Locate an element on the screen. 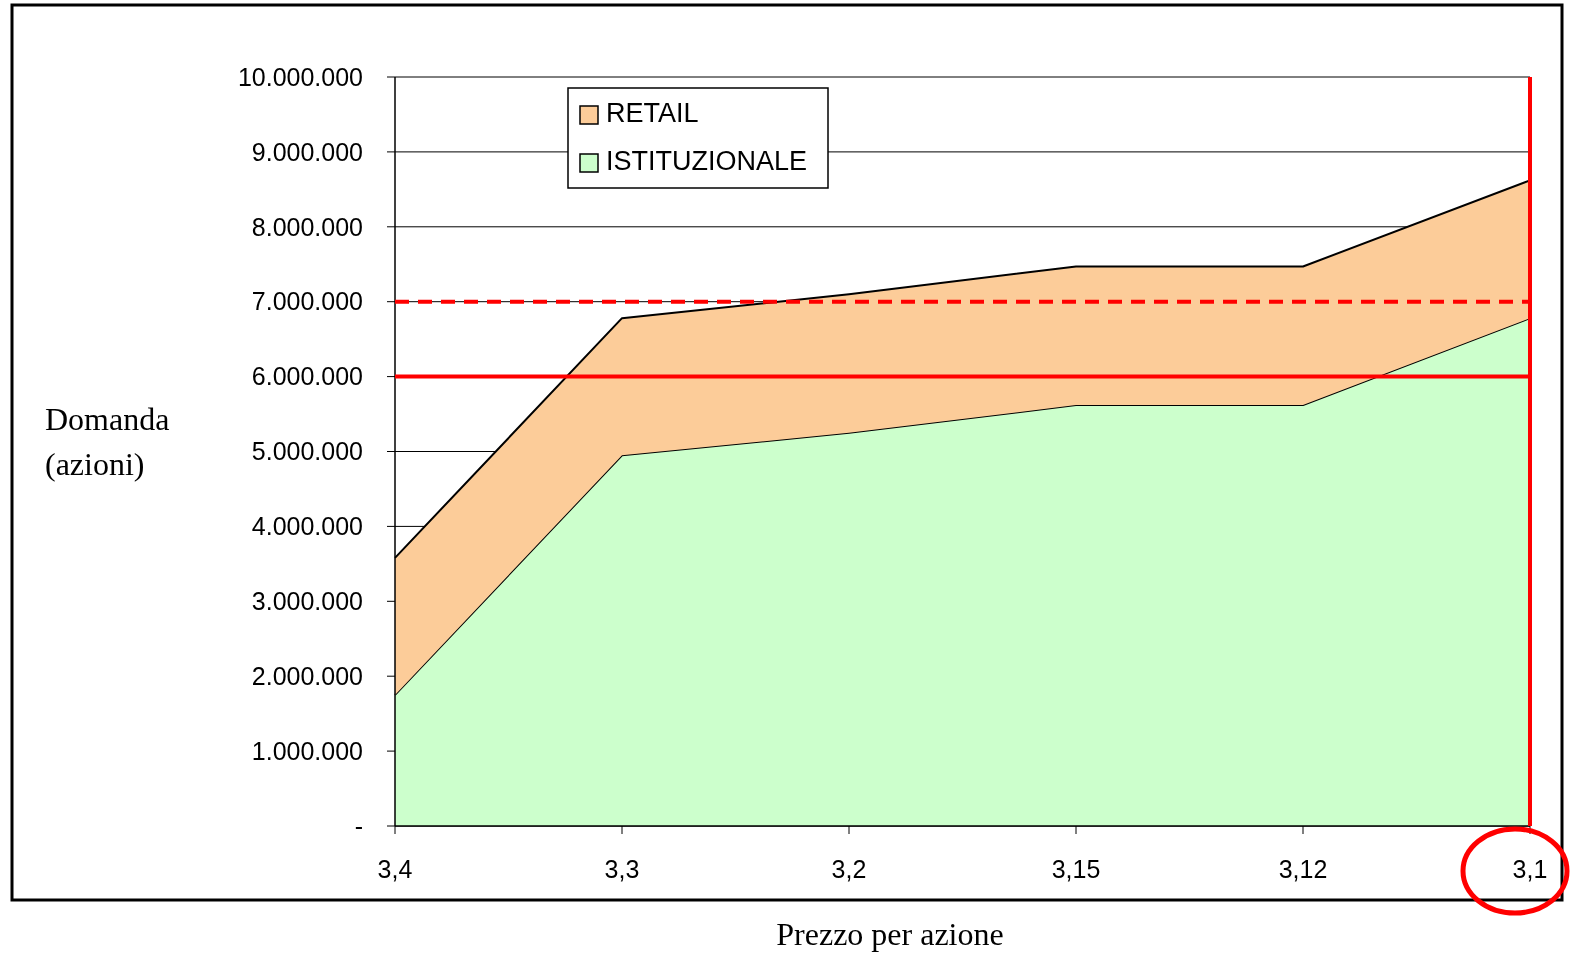 The width and height of the screenshot is (1572, 956). x-tick-label: 3,15 is located at coordinates (1076, 869).